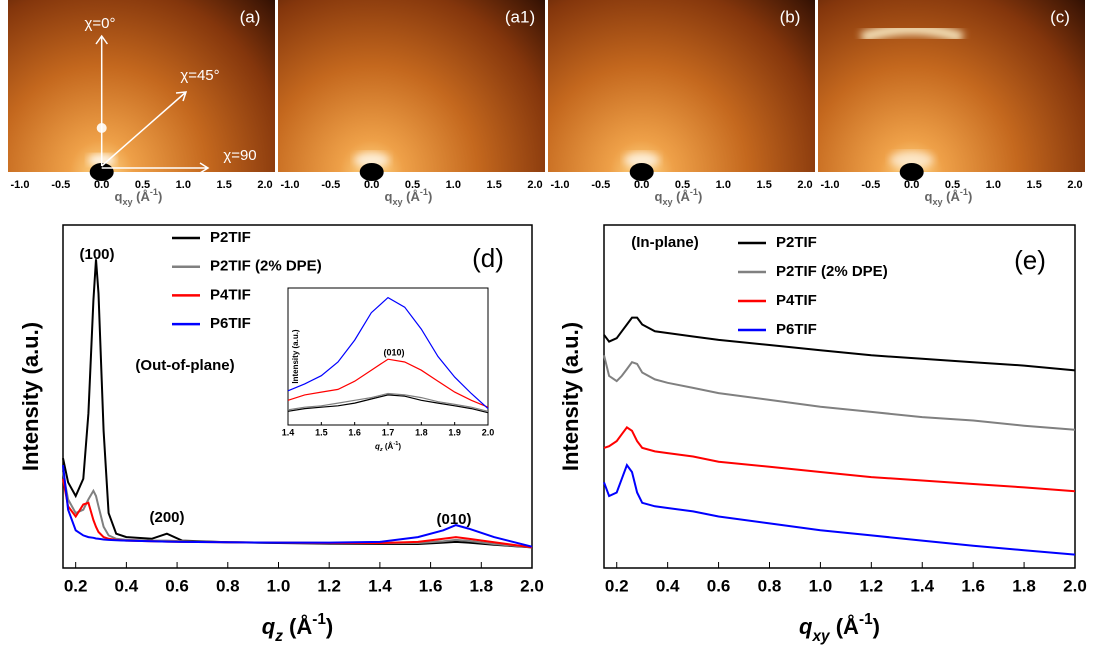 This screenshot has height=657, width=1101. What do you see at coordinates (668, 585) in the screenshot?
I see `x-tick-label: 0.4` at bounding box center [668, 585].